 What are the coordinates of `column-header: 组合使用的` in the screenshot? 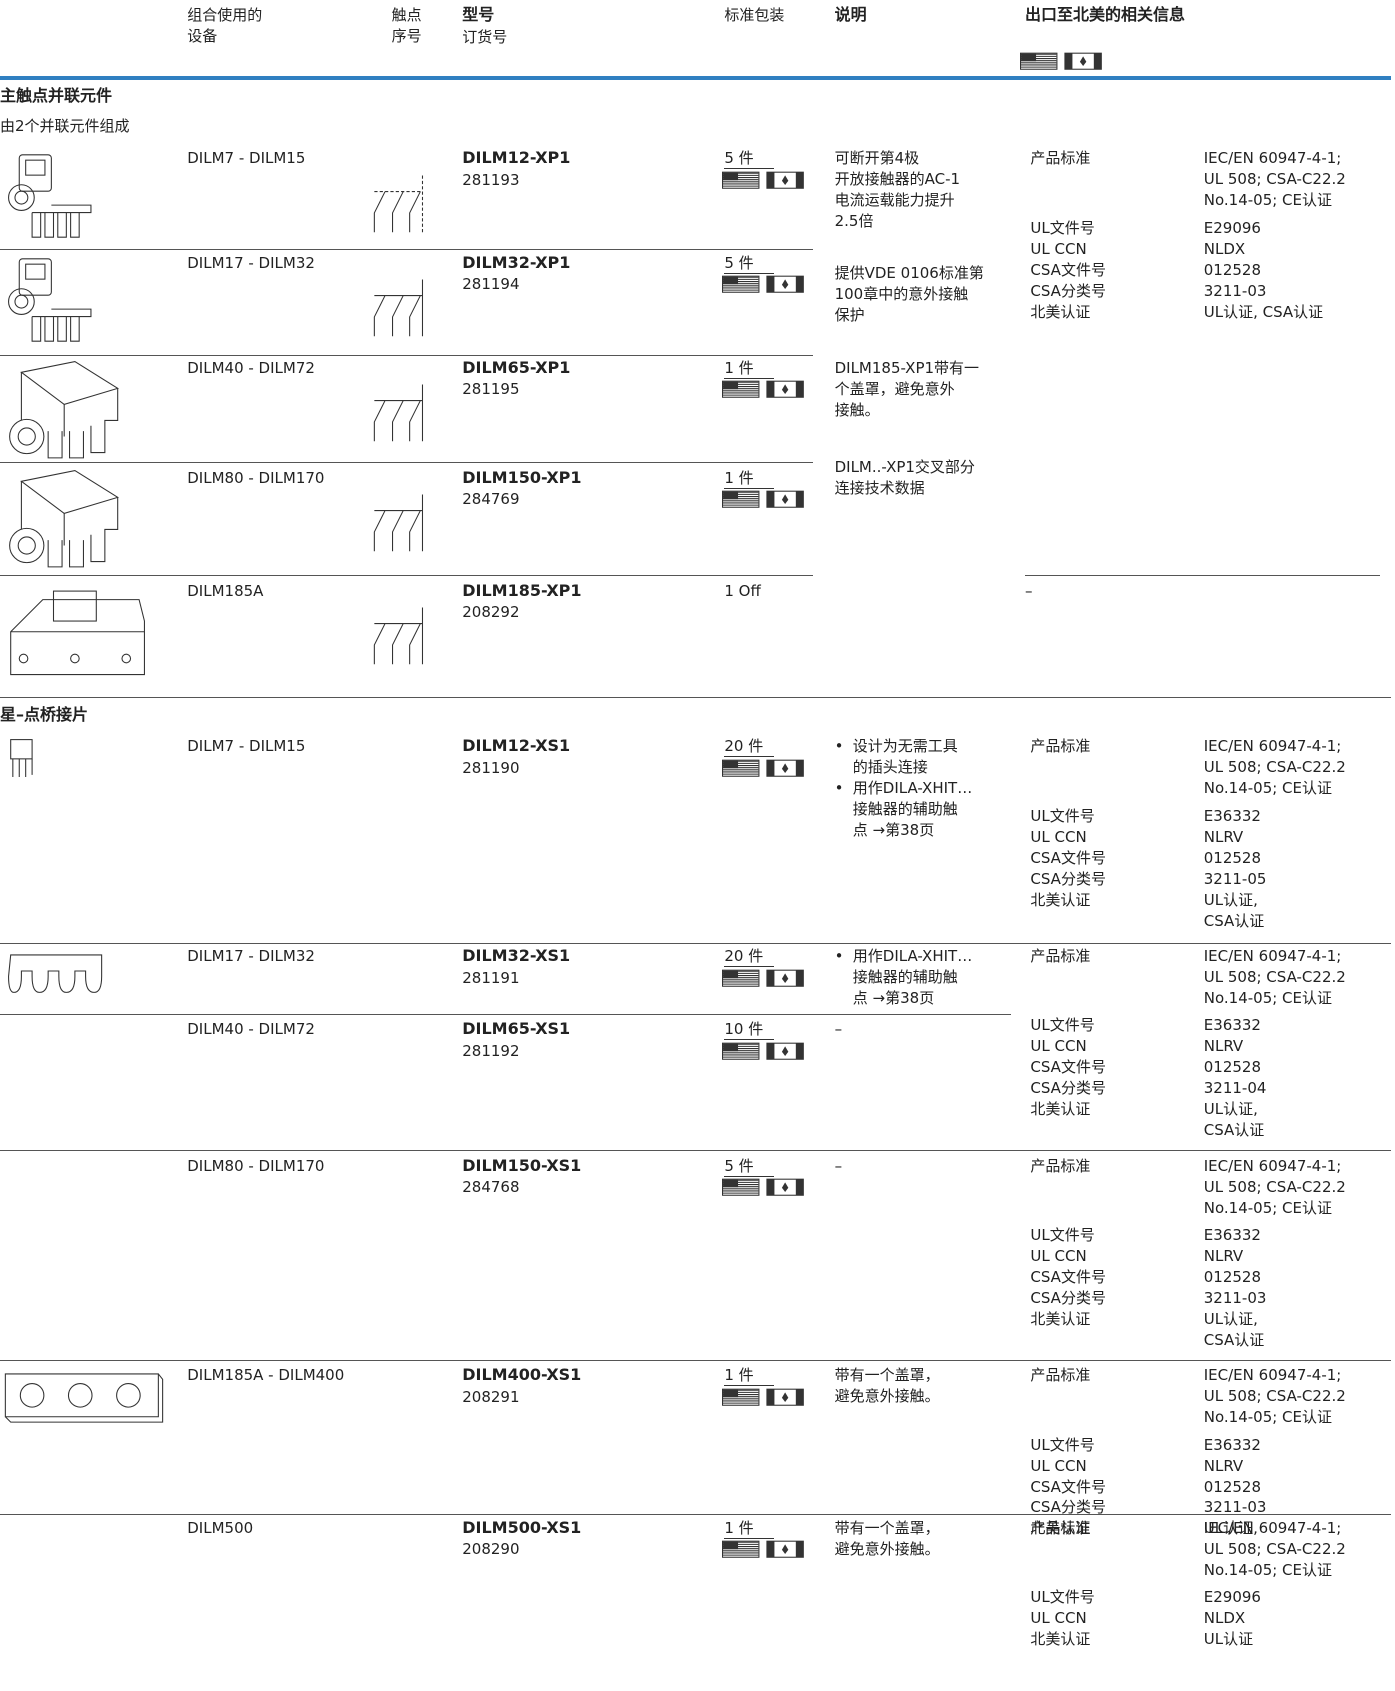 It's located at (225, 15).